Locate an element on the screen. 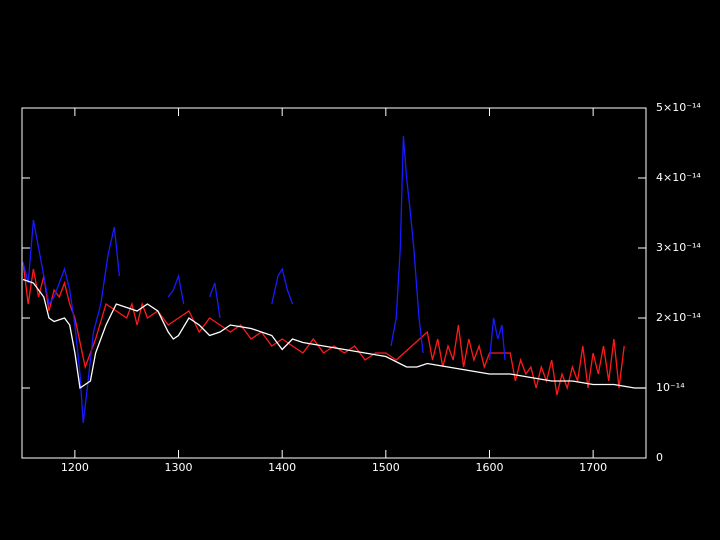 Image resolution: width=720 pixels, height=540 pixels. y-tick-label: 5×10⁻¹⁴ is located at coordinates (678, 107).